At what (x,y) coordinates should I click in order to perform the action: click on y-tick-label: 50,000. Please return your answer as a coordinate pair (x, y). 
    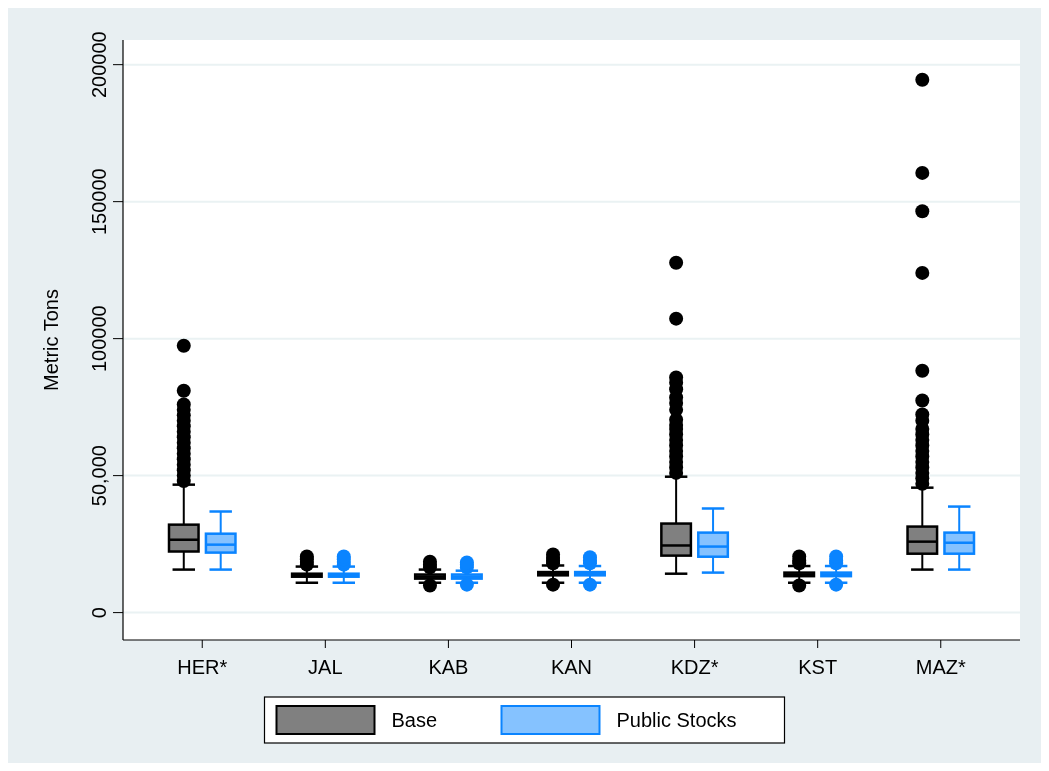
    Looking at the image, I should click on (99, 476).